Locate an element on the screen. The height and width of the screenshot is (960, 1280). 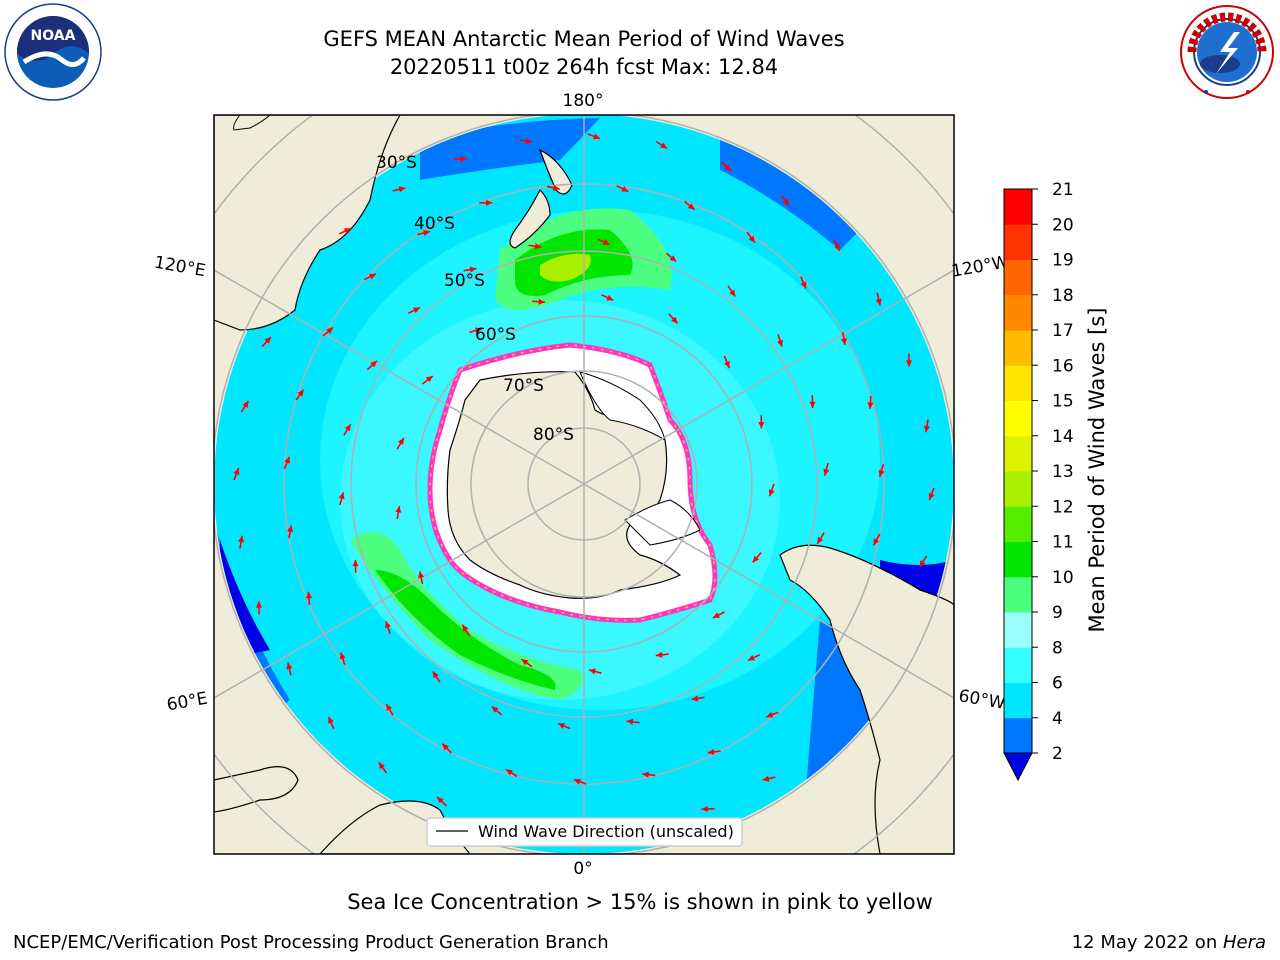
colorbar-tick-label: 12 is located at coordinates (1063, 507).